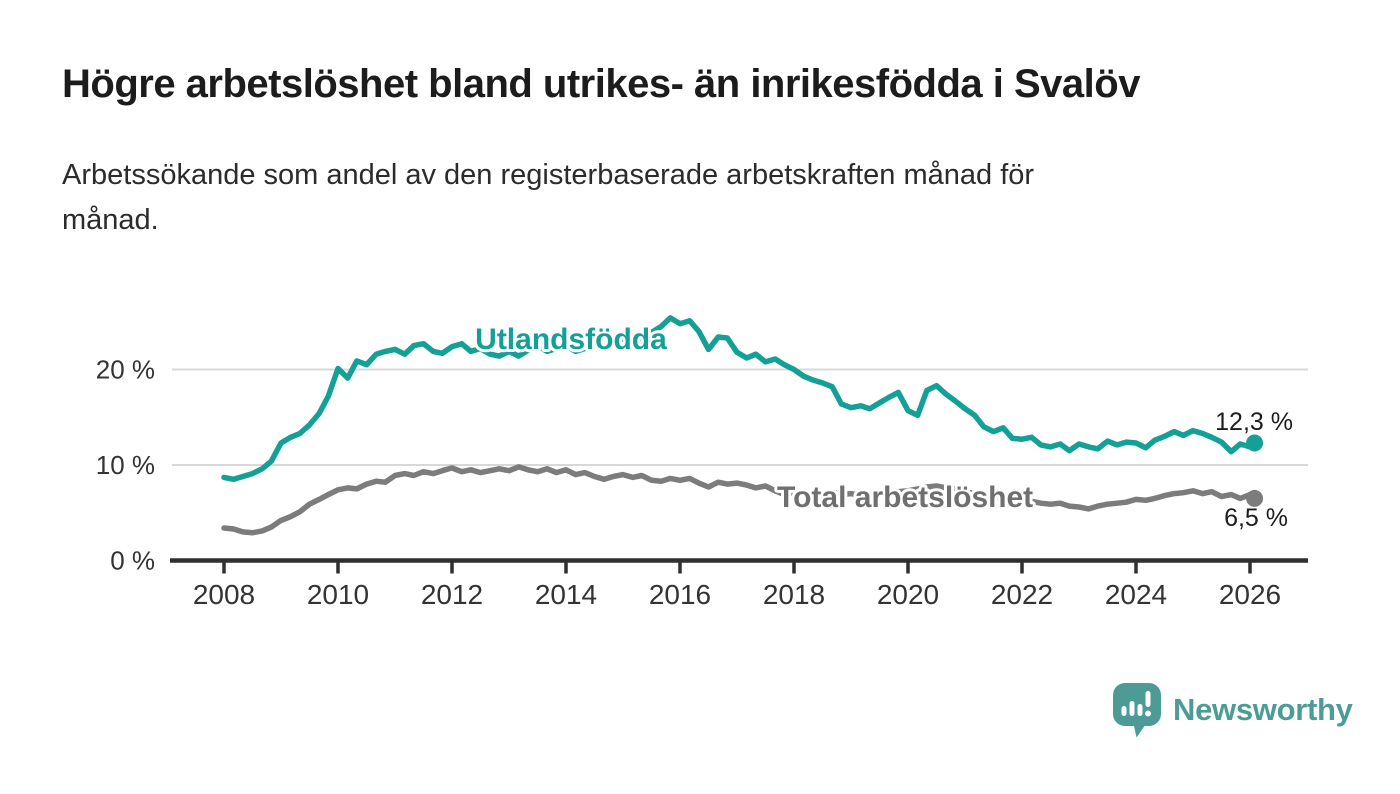  I want to click on newsworthy-logo-text: Newsworthy, so click(1263, 709).